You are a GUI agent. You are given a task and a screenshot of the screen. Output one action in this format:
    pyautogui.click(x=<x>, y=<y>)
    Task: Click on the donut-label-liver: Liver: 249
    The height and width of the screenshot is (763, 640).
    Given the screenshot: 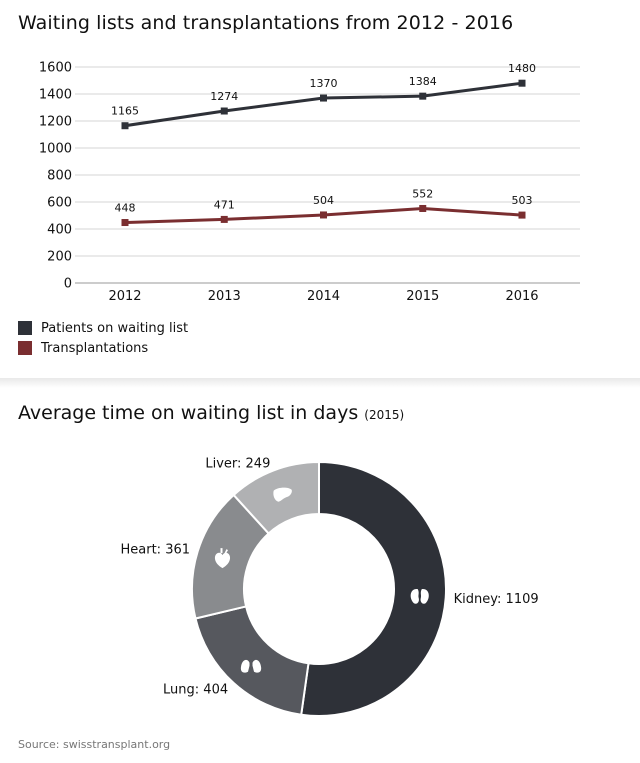 What is the action you would take?
    pyautogui.click(x=237, y=464)
    